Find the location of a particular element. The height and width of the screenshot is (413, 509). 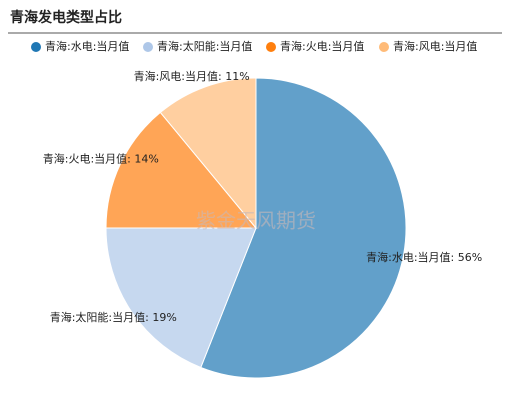

chart-title: 青海发电类型占比 is located at coordinates (66, 17).